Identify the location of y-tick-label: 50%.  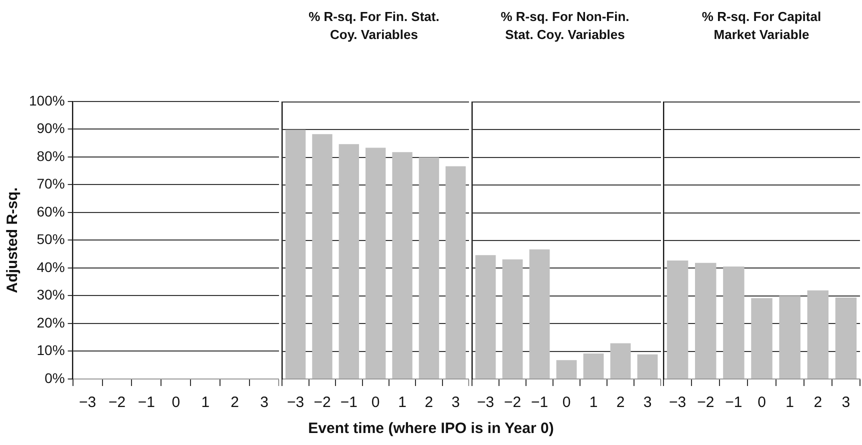
(50, 239).